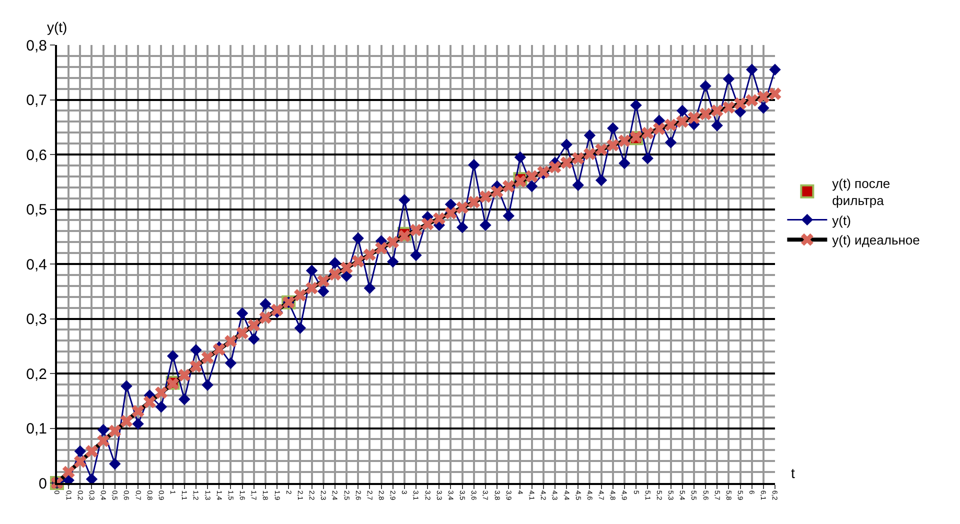 This screenshot has height=524, width=960. Describe the element at coordinates (841, 220) in the screenshot. I see `legend-label: y(t)` at that location.